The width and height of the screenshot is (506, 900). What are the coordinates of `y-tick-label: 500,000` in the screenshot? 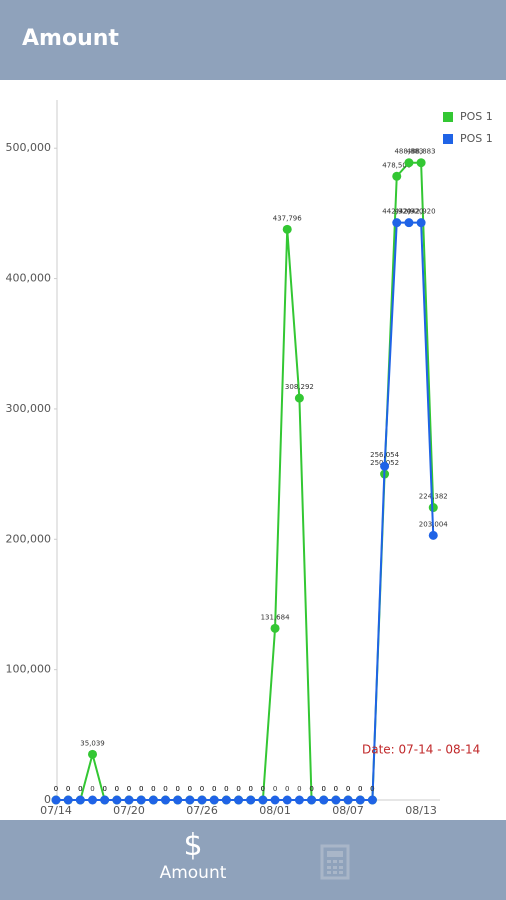 It's located at (29, 147).